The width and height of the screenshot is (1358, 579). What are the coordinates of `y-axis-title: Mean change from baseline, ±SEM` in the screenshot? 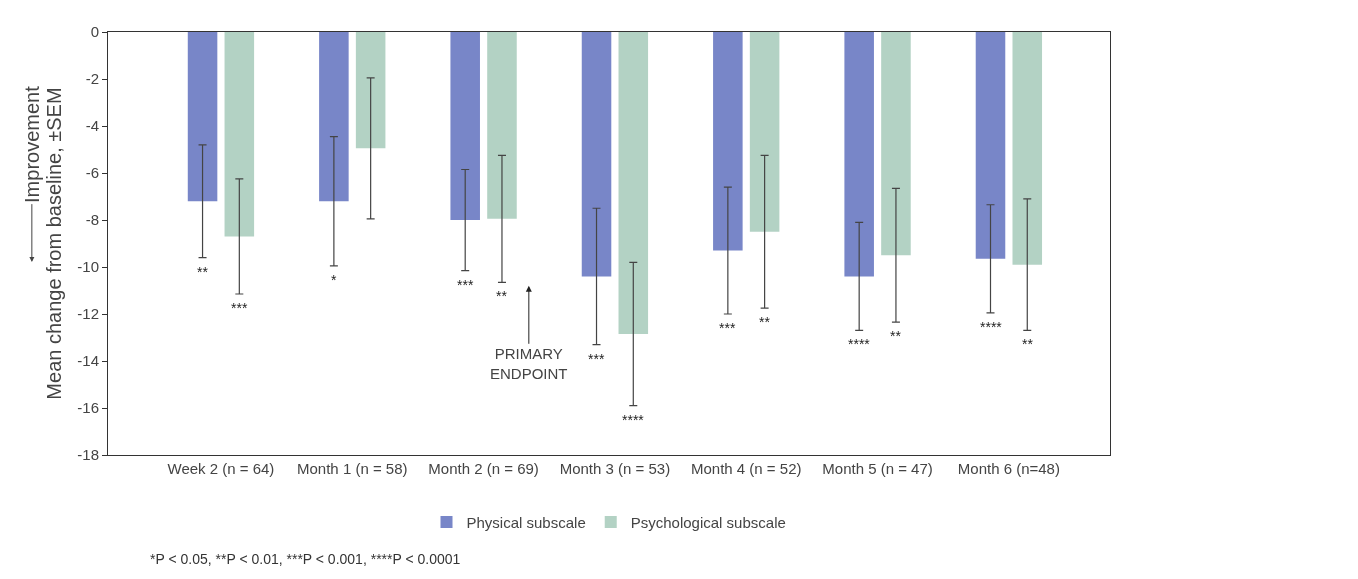 It's located at (53, 243).